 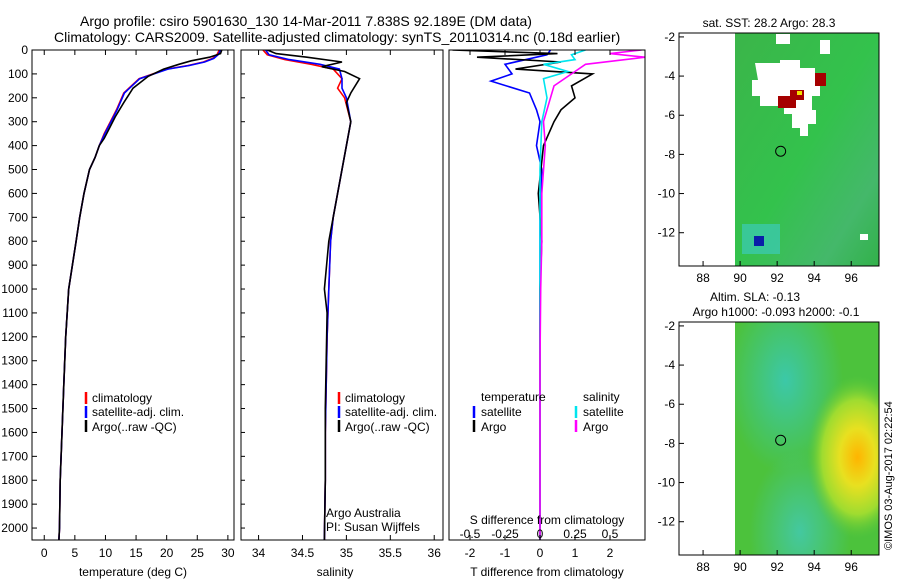 What do you see at coordinates (740, 567) in the screenshot?
I see `sla_map-xtick-label: 90` at bounding box center [740, 567].